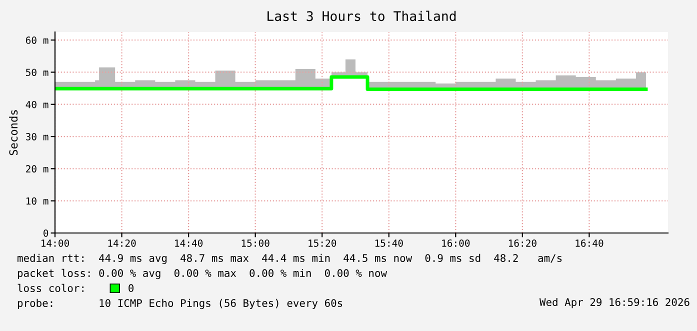 This screenshot has height=331, width=697. Describe the element at coordinates (456, 243) in the screenshot. I see `x-tick-label: 16:00` at that location.